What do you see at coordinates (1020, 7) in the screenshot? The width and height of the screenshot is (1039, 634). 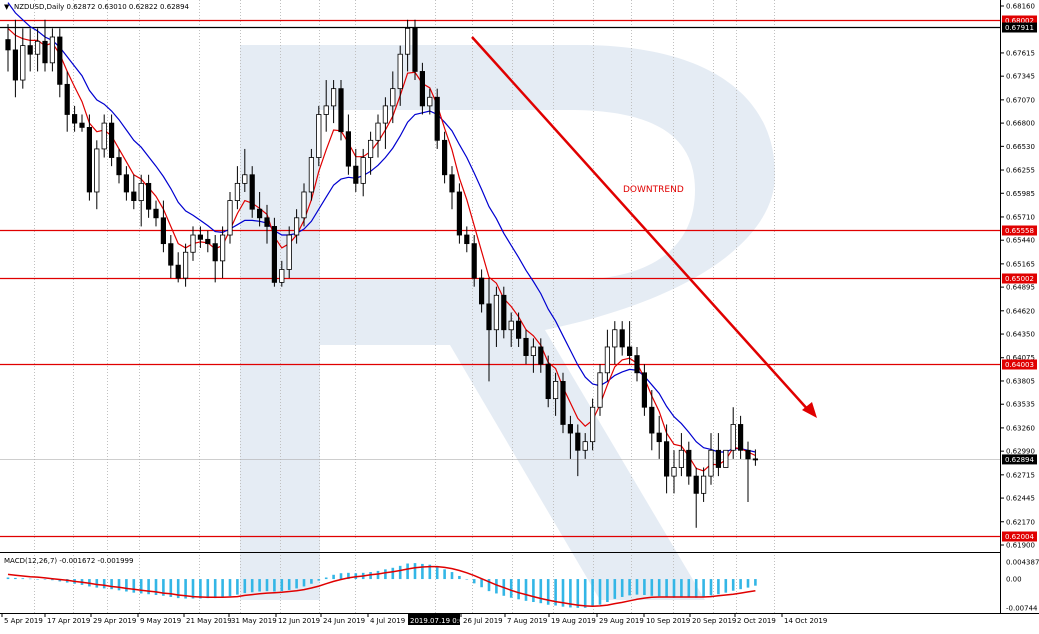 I see `price-tick-label: 0.68160` at bounding box center [1020, 7].